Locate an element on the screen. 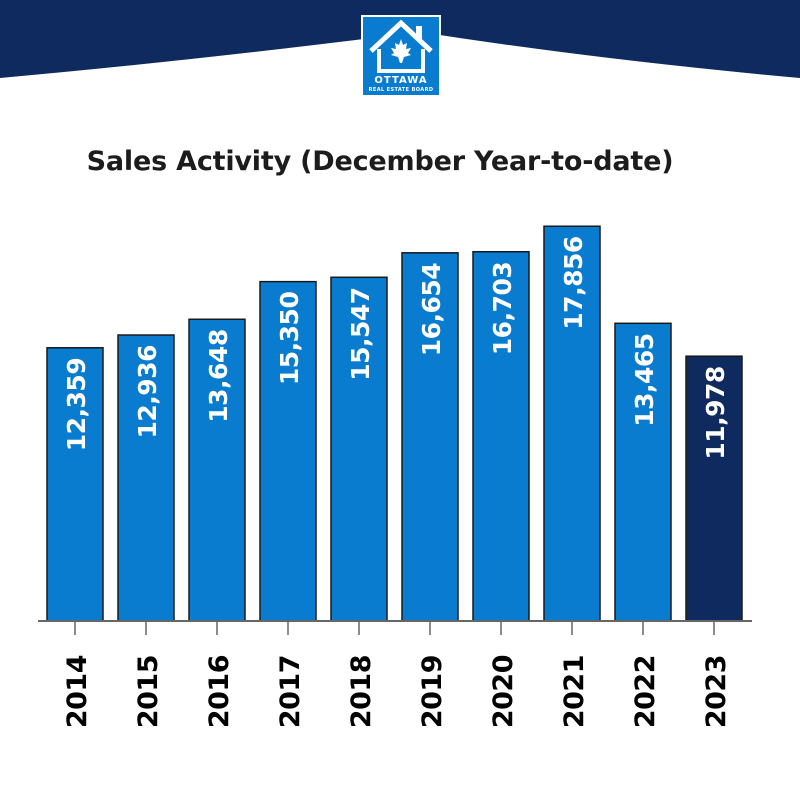  x-tick-label: 2023 is located at coordinates (716, 691).